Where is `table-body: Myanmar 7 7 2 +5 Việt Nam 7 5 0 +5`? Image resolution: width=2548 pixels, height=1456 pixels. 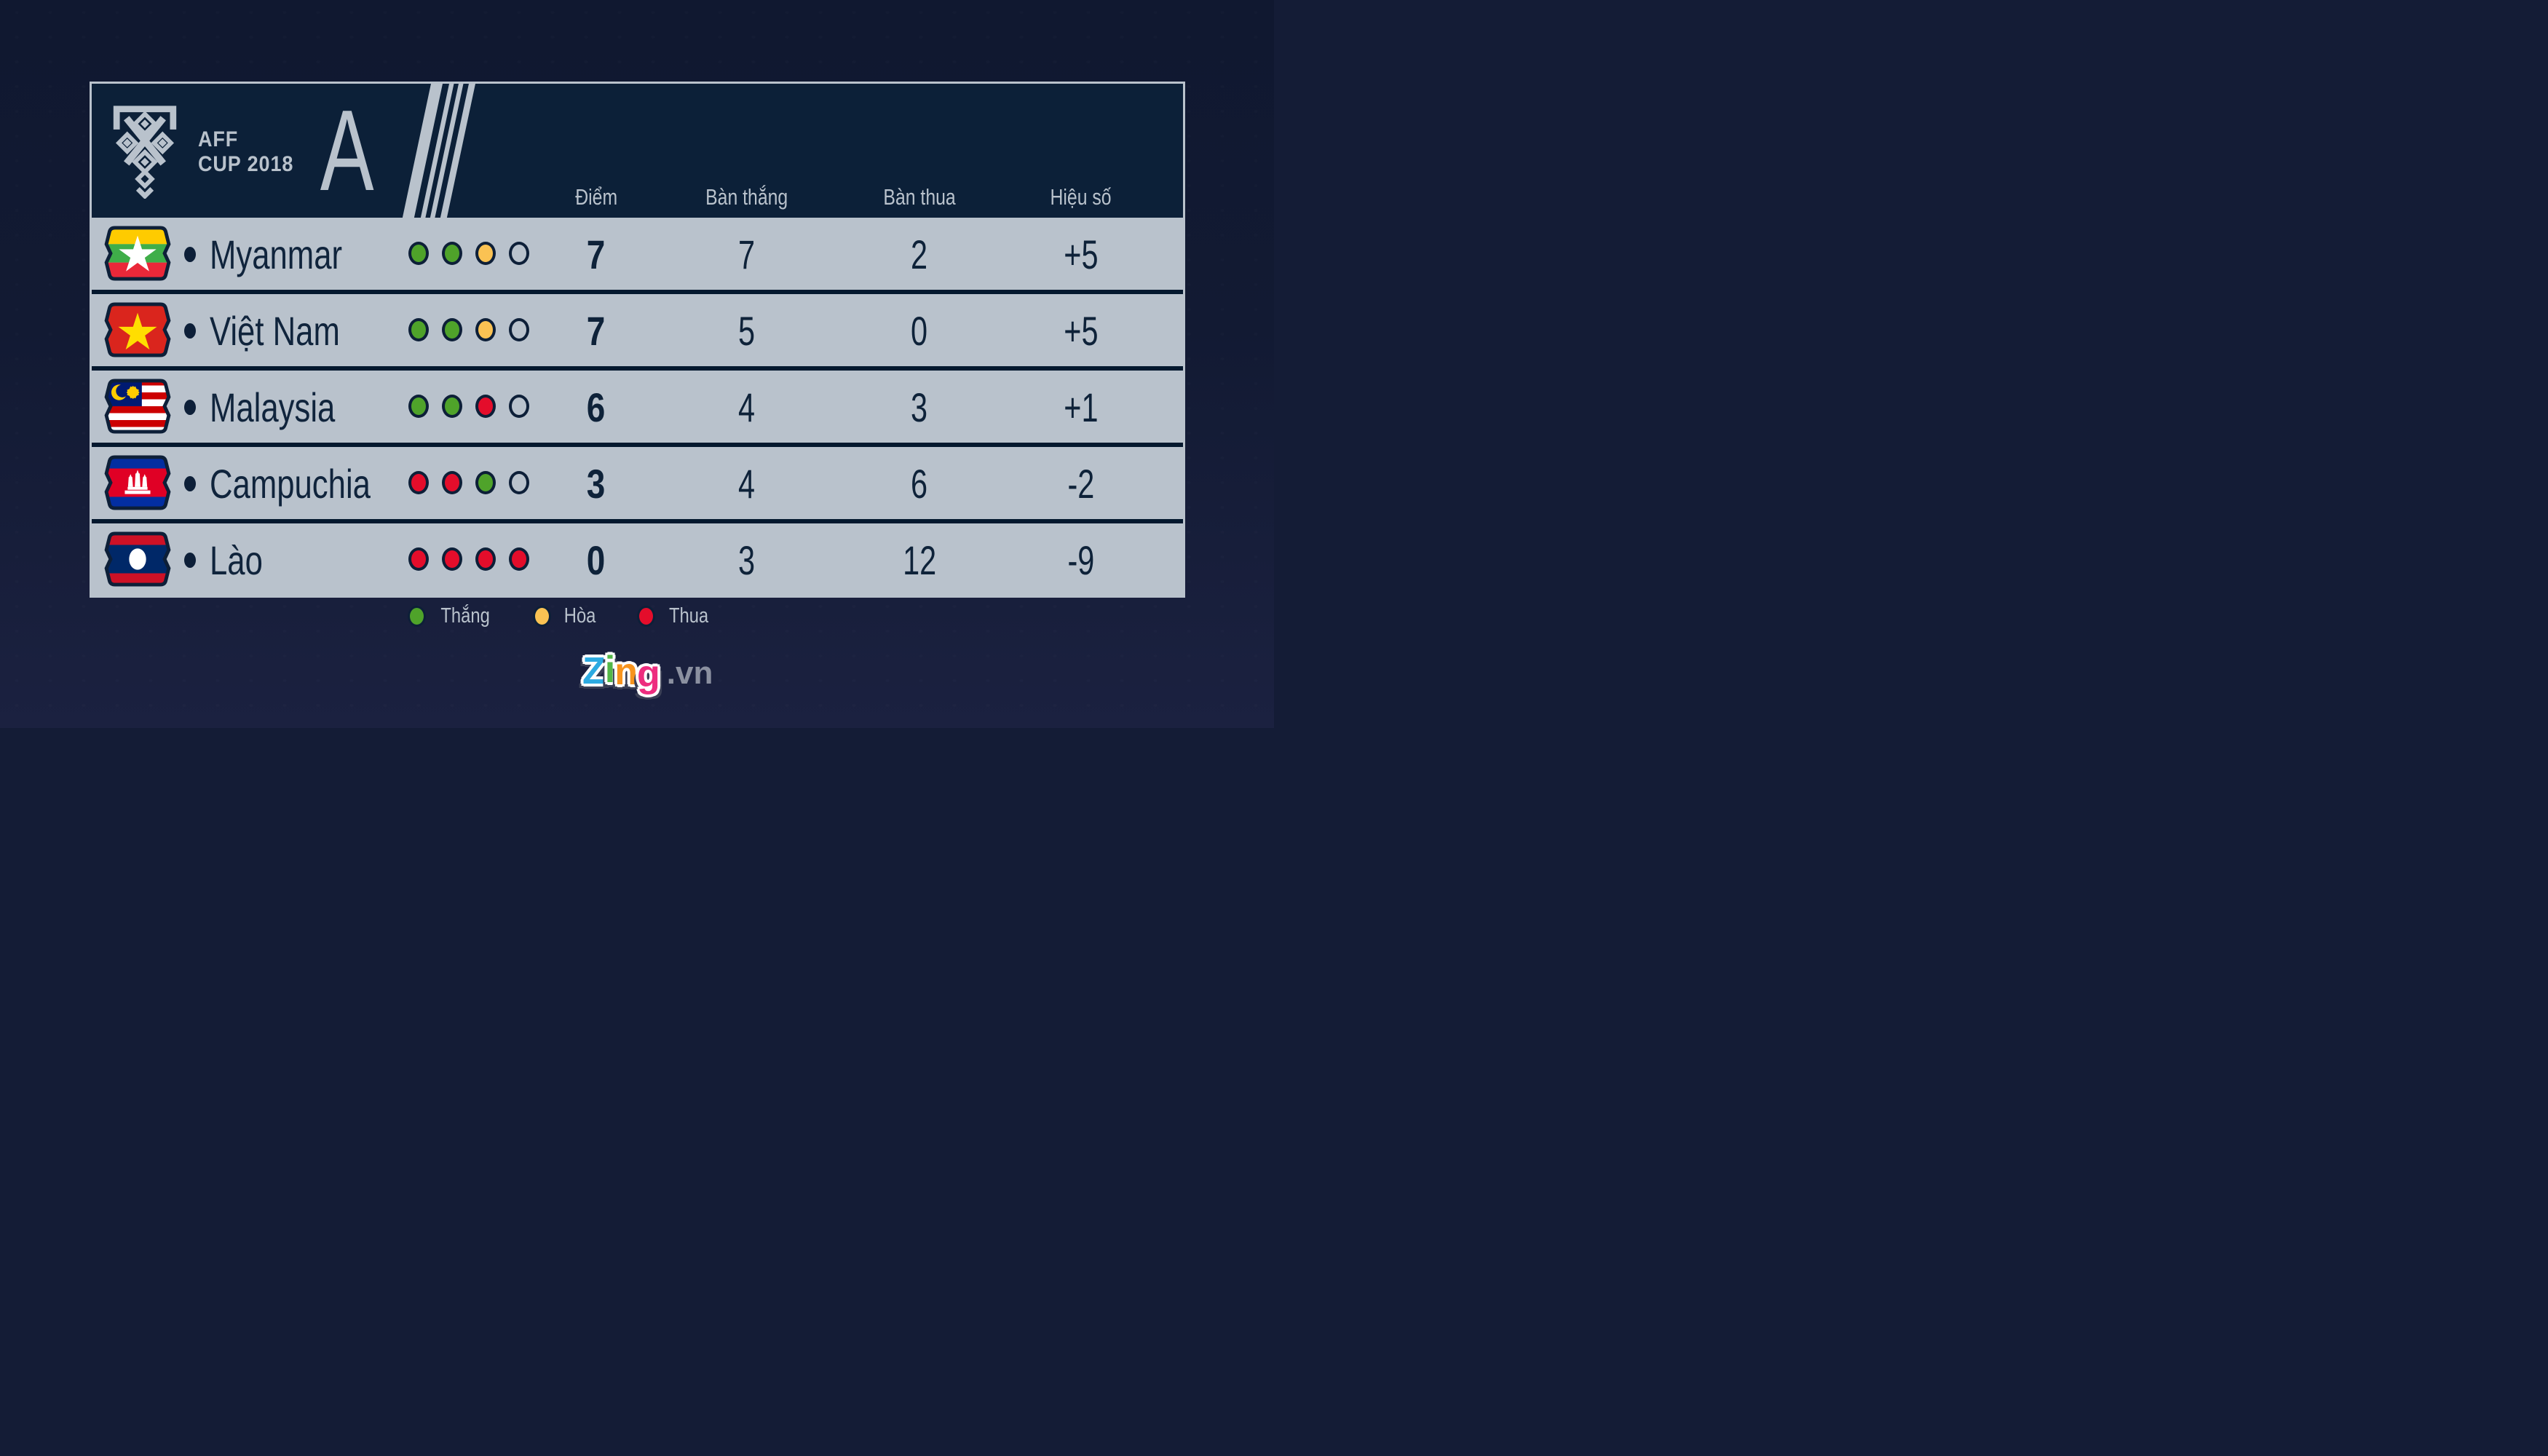 table-body: Myanmar 7 7 2 +5 Việt Nam 7 5 0 +5 is located at coordinates (637, 407).